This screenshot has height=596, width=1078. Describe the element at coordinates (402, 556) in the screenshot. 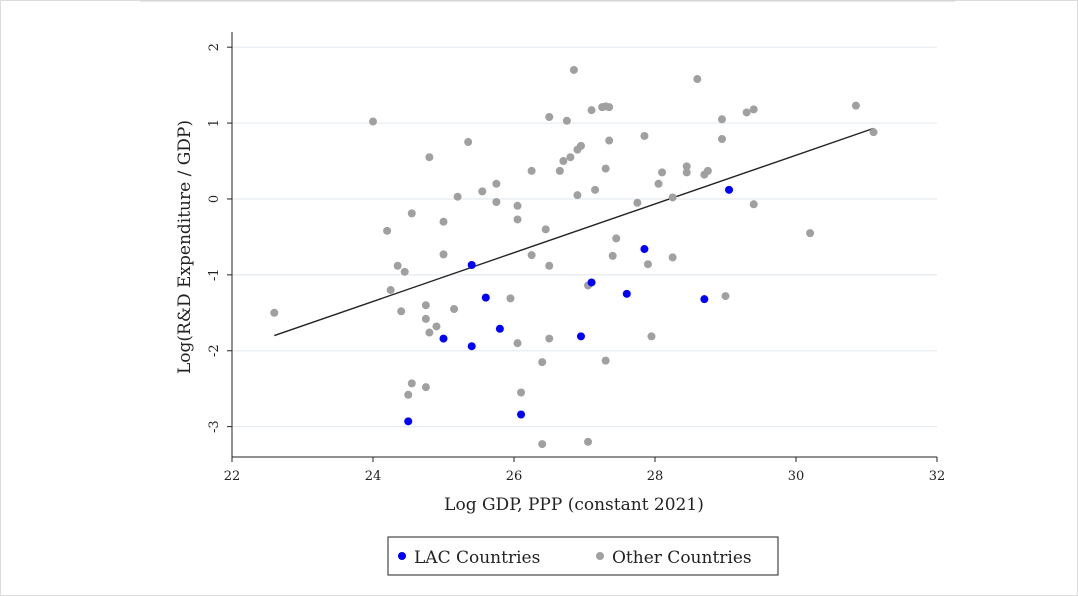

I see `legend-marker-lac` at that location.